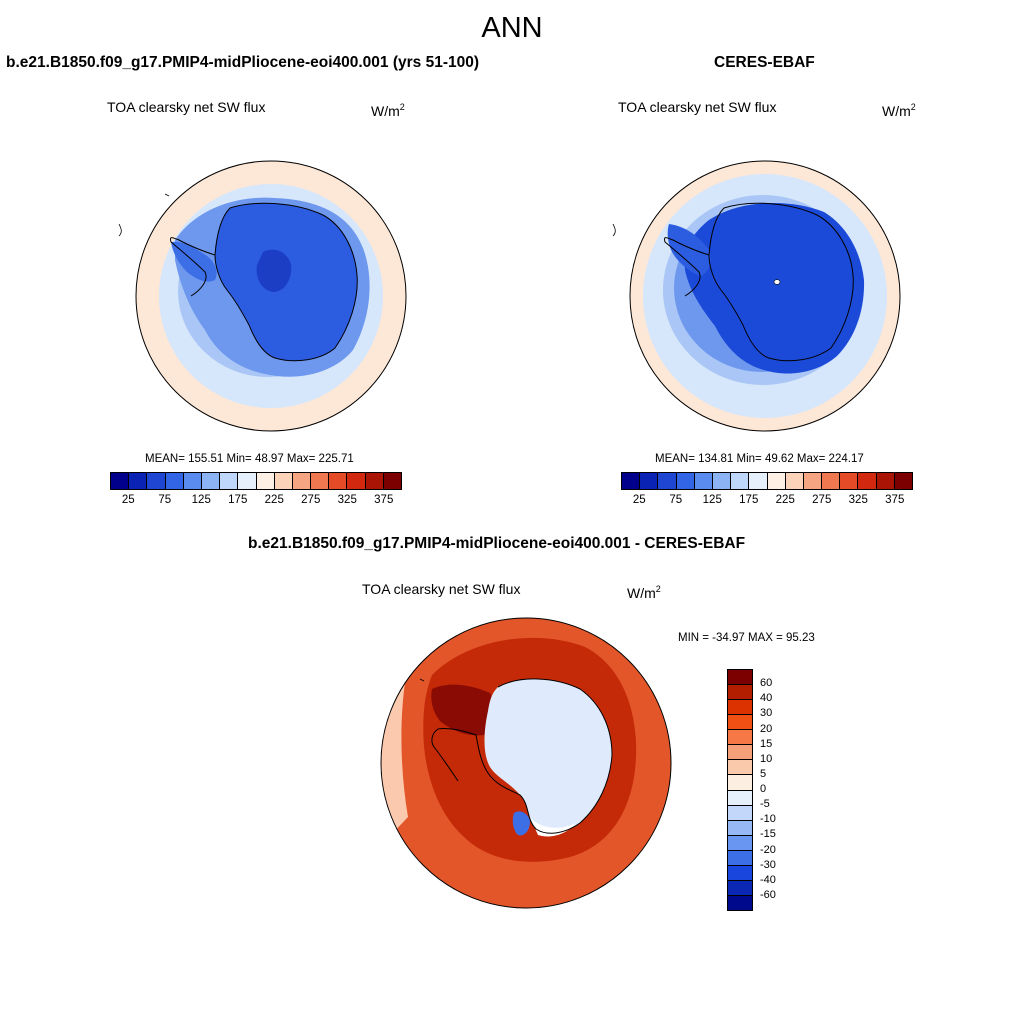  I want to click on obs-polar-map, so click(756, 296).